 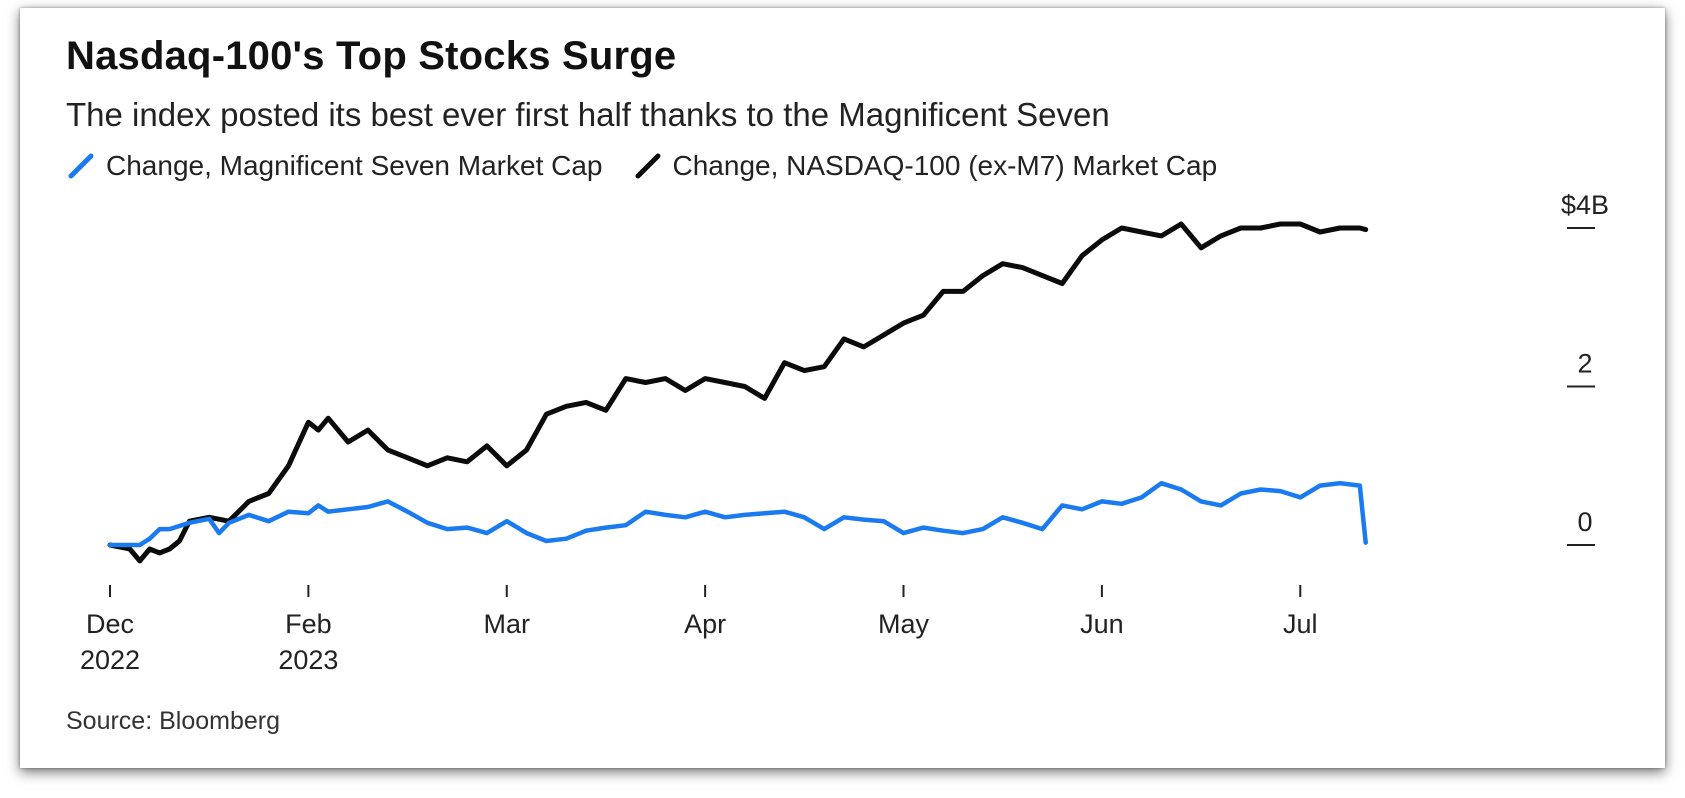 I want to click on legend-label-nasdaq: Change, NASDAQ-100 (ex-M7) Market Cap, so click(x=945, y=165).